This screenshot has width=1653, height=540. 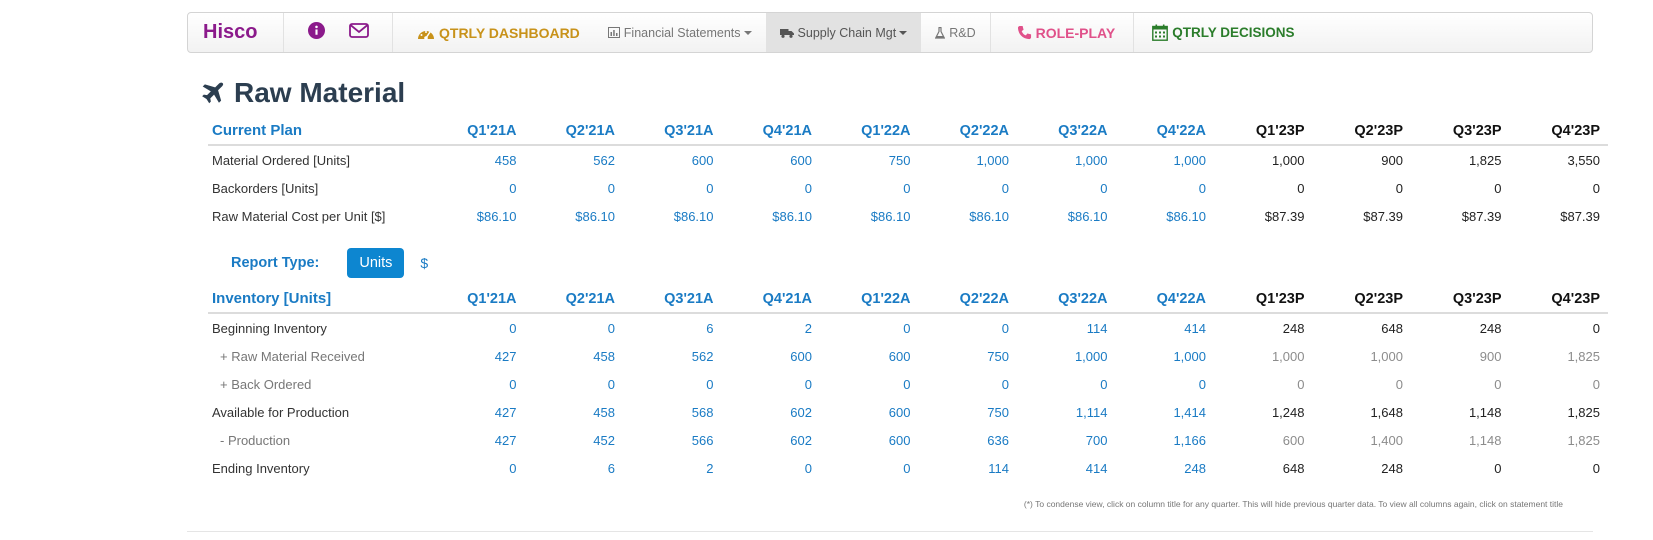 What do you see at coordinates (1392, 328) in the screenshot?
I see `table-cell: 648` at bounding box center [1392, 328].